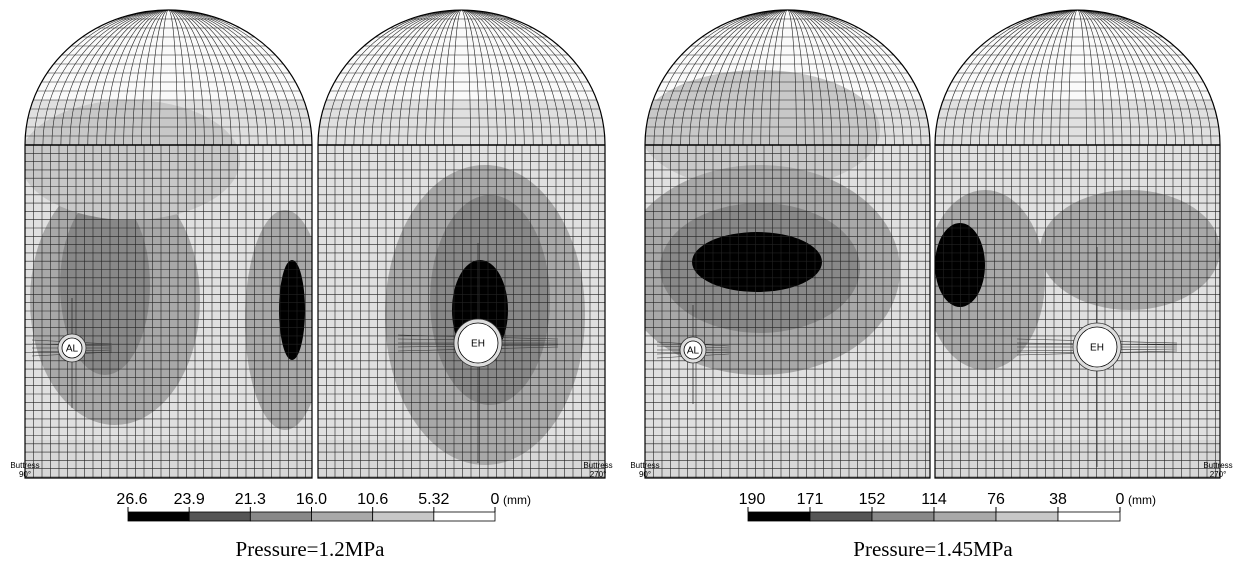 The width and height of the screenshot is (1240, 566). Describe the element at coordinates (810, 499) in the screenshot. I see `legend-value: 171` at that location.